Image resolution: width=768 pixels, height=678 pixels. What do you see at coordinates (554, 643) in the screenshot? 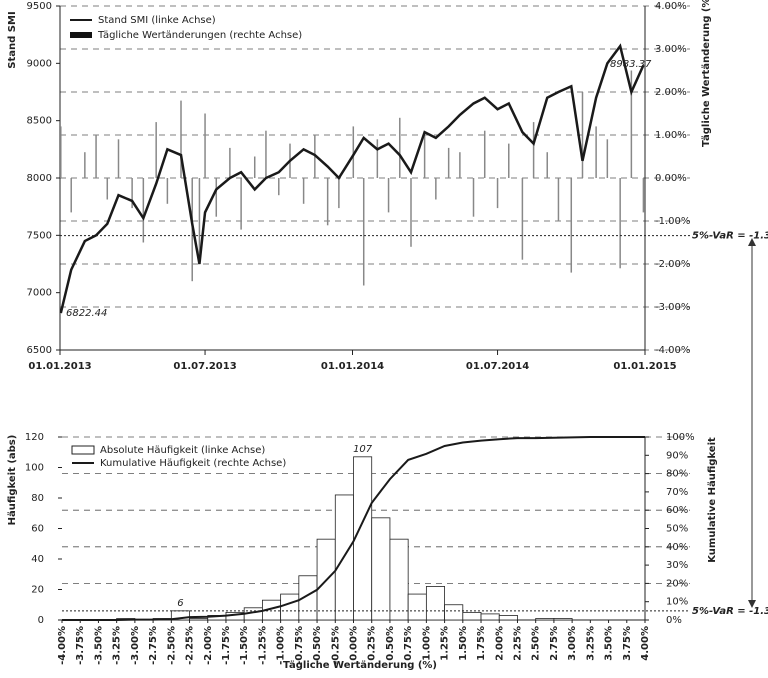
I see `x-tick-label: 2.75%` at bounding box center [554, 643].